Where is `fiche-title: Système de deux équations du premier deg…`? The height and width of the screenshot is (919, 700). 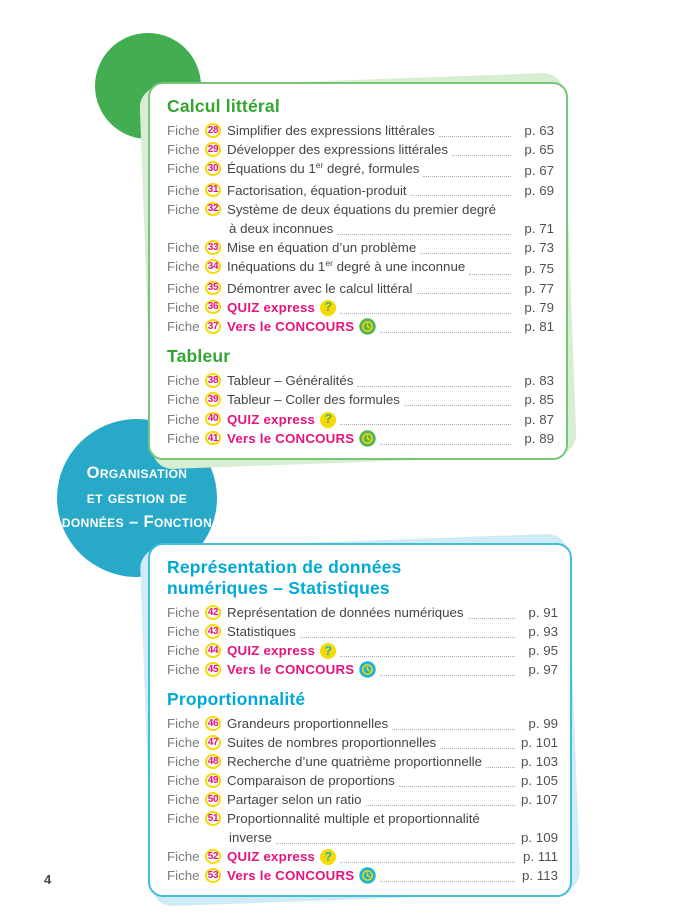
fiche-title: Système de deux équations du premier deg… is located at coordinates (362, 209).